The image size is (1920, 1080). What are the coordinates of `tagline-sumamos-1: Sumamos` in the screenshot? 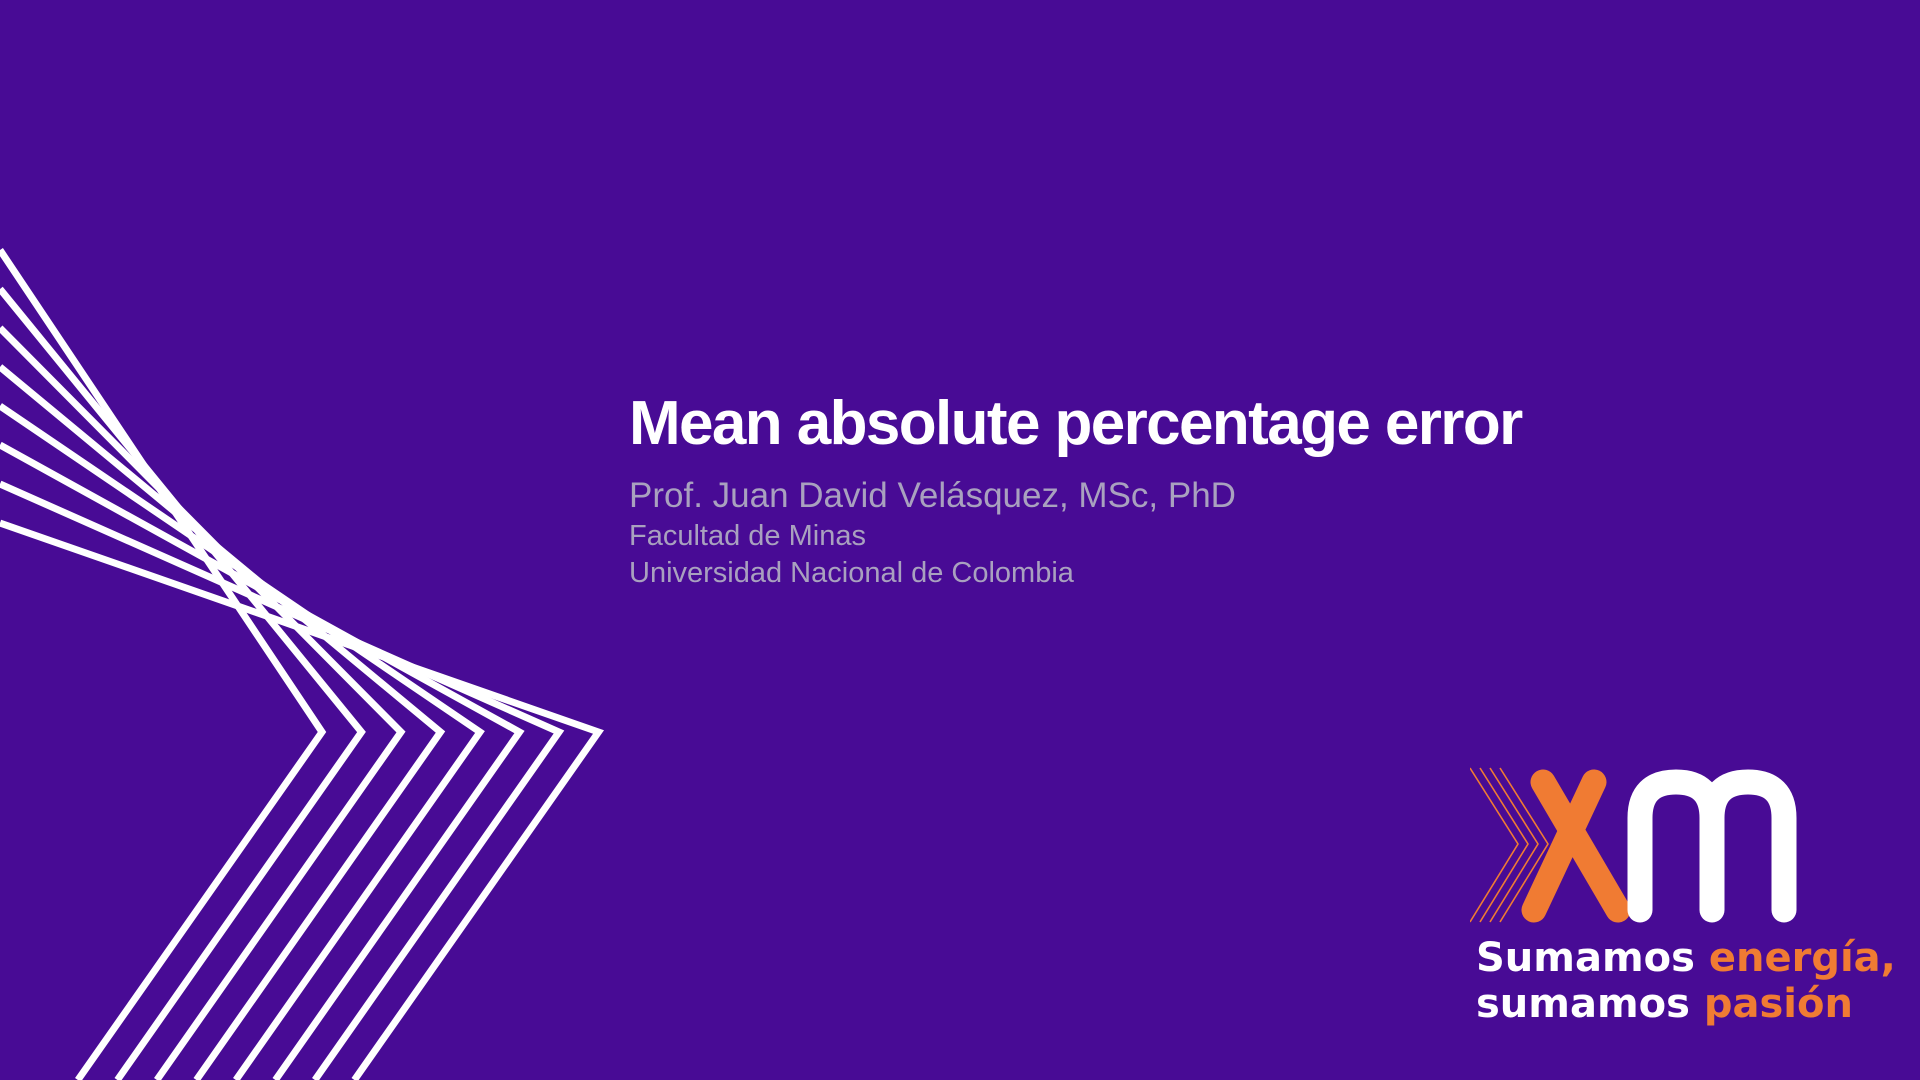 It's located at (1592, 958).